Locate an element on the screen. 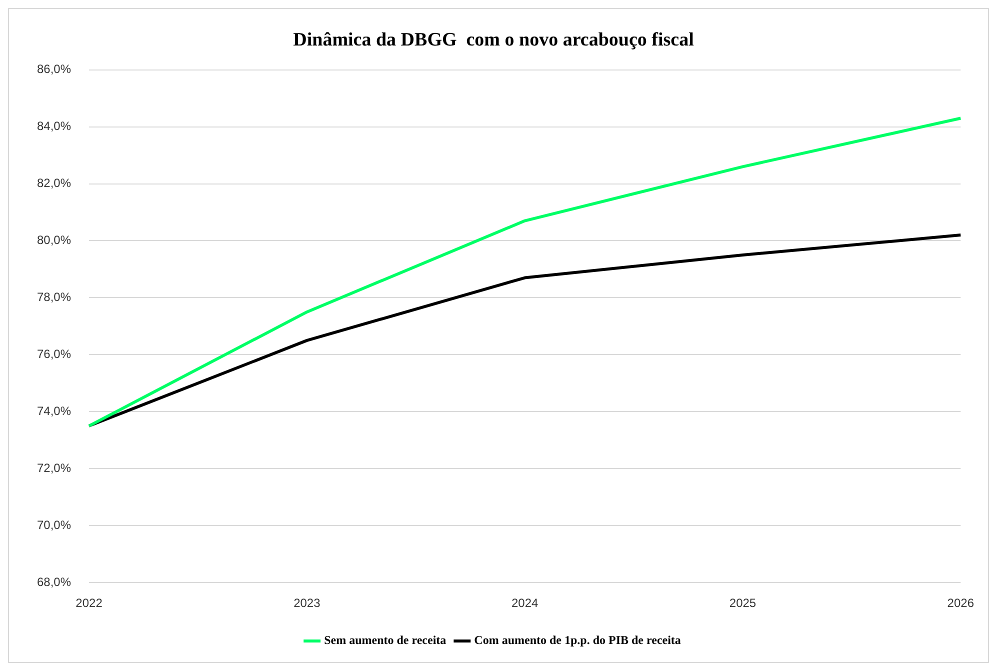 The image size is (997, 671). y-tick-label: 74,0% is located at coordinates (54, 411).